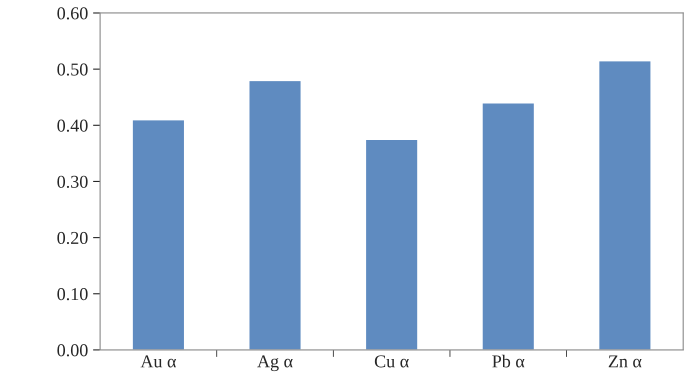 The image size is (700, 382). I want to click on y-tick-label: 0.60, so click(72, 13).